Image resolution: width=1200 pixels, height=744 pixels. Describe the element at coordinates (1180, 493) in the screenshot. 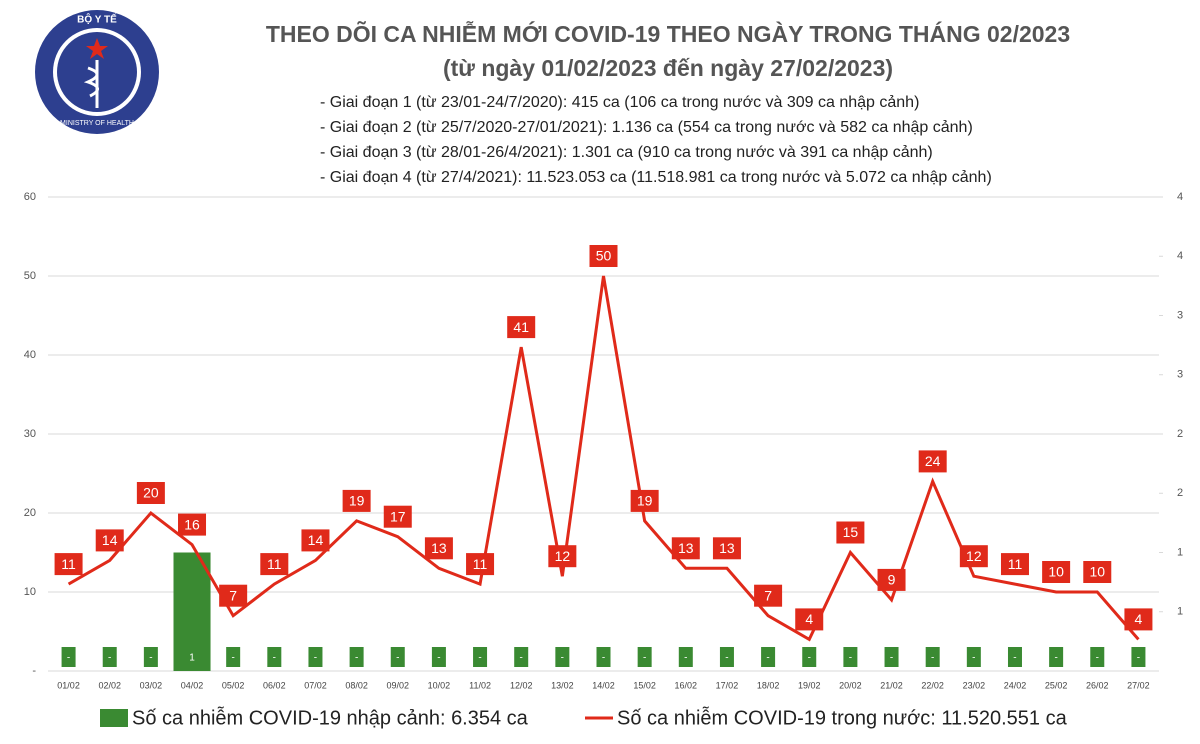

I see `y2-tick-label: 2` at that location.